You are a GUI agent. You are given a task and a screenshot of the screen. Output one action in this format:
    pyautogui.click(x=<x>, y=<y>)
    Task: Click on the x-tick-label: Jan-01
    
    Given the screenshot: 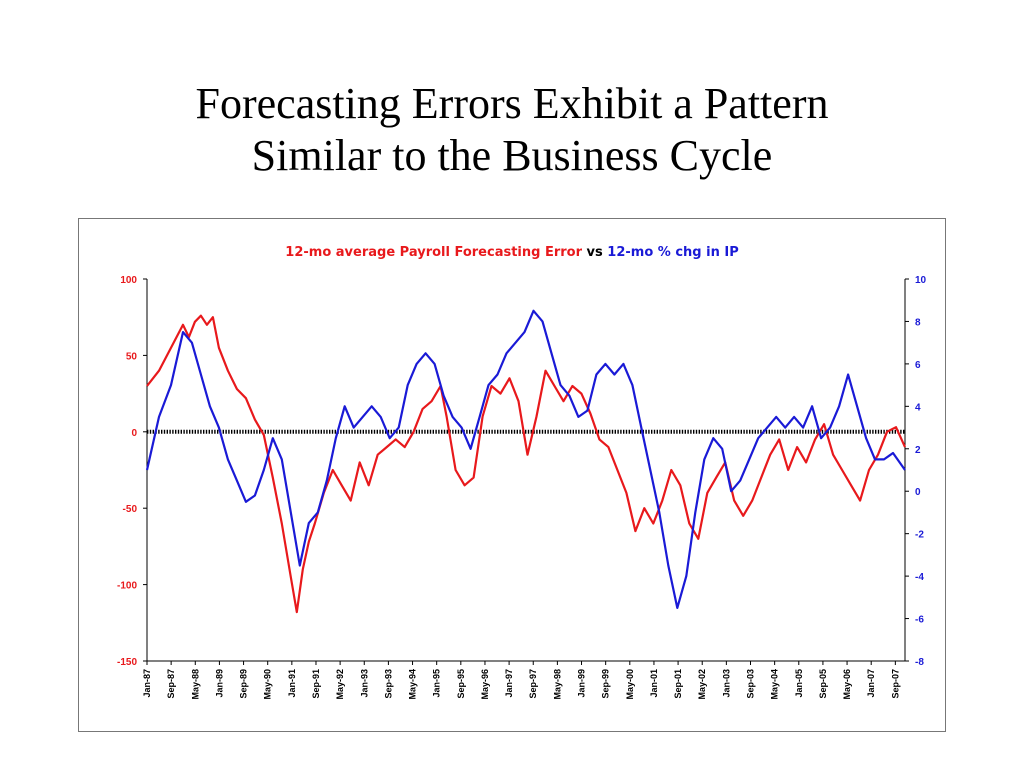 What is the action you would take?
    pyautogui.click(x=654, y=683)
    